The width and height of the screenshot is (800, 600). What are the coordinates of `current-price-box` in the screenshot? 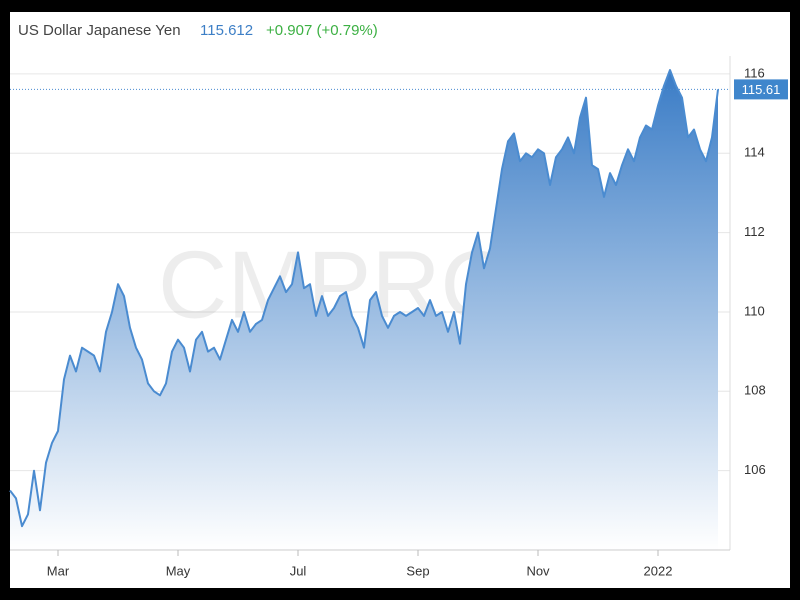 It's located at (761, 89).